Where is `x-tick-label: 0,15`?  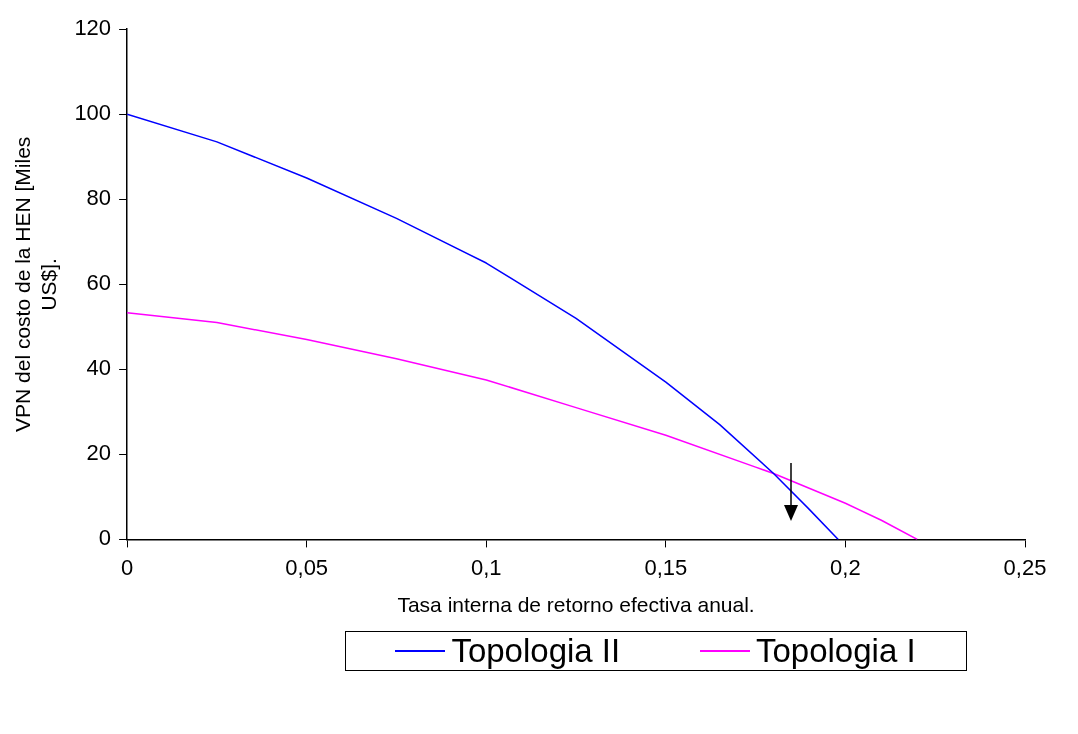
x-tick-label: 0,15 is located at coordinates (666, 567).